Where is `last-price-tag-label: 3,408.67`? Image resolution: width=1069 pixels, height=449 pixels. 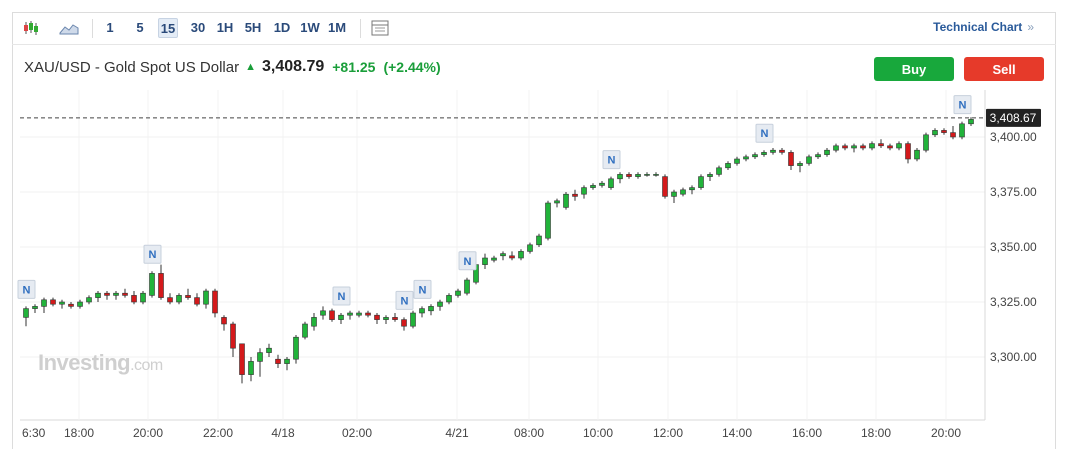 last-price-tag-label: 3,408.67 is located at coordinates (1013, 118).